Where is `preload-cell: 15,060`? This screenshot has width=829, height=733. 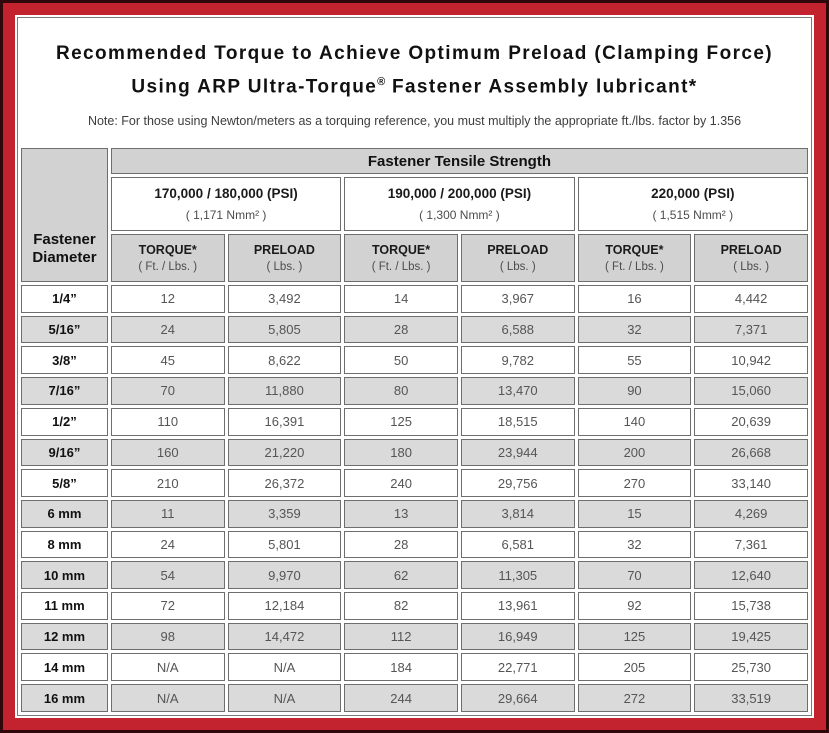
preload-cell: 15,060 is located at coordinates (751, 391).